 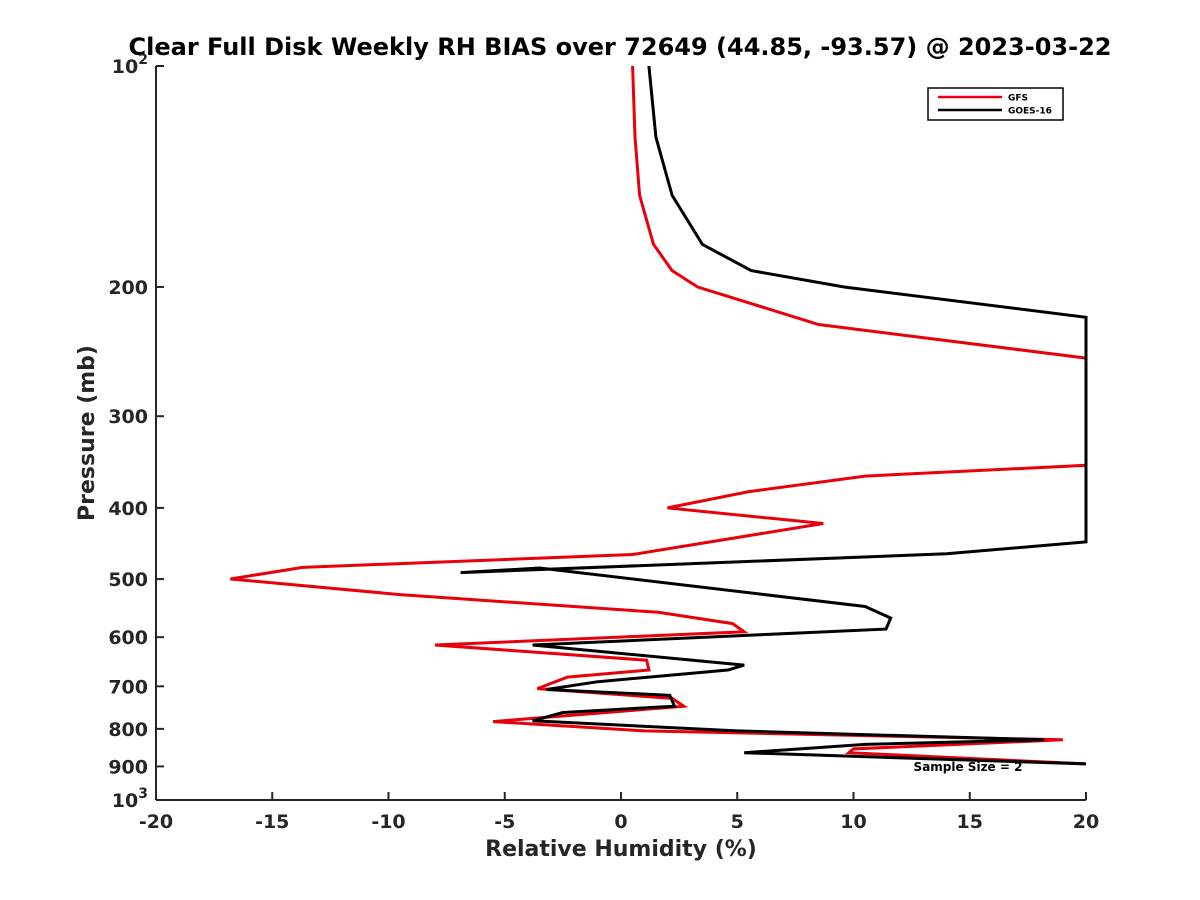 I want to click on legend-box, so click(x=995, y=104).